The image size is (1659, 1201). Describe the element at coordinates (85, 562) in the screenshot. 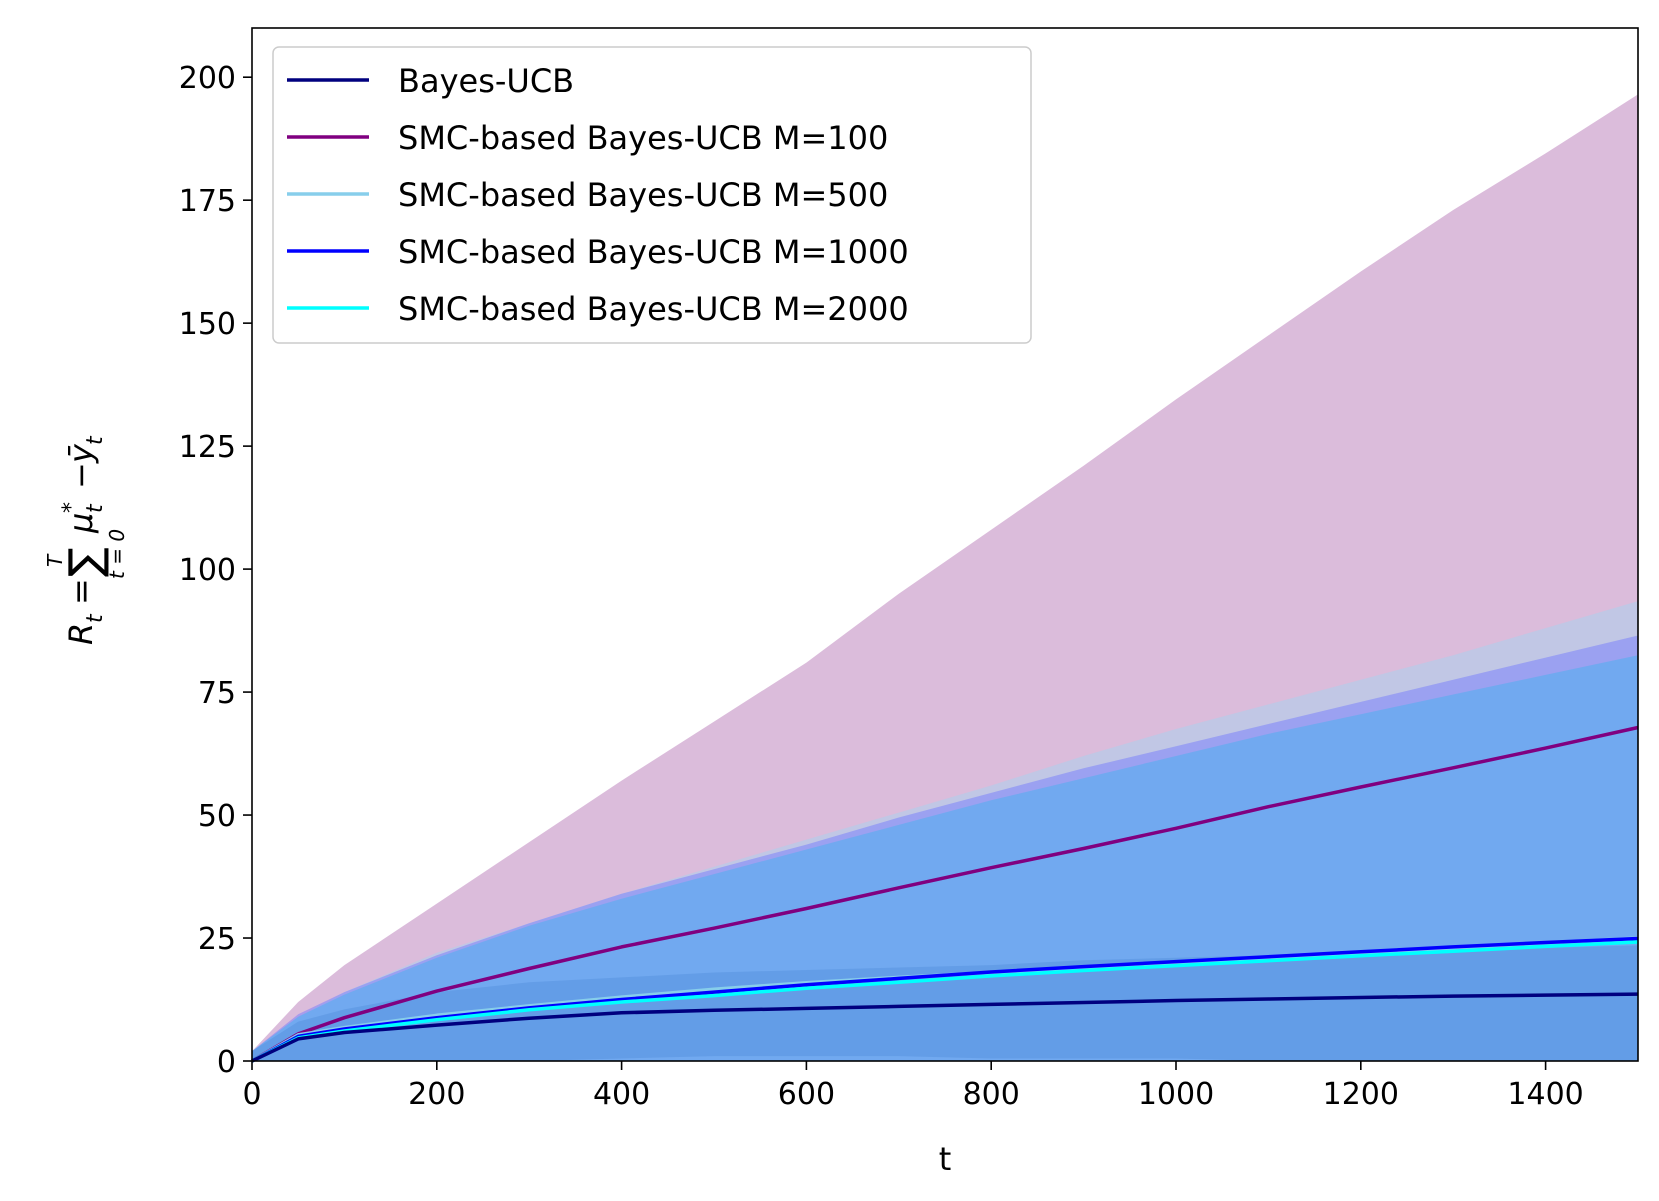

I see `ylabel-sum: ∑` at that location.